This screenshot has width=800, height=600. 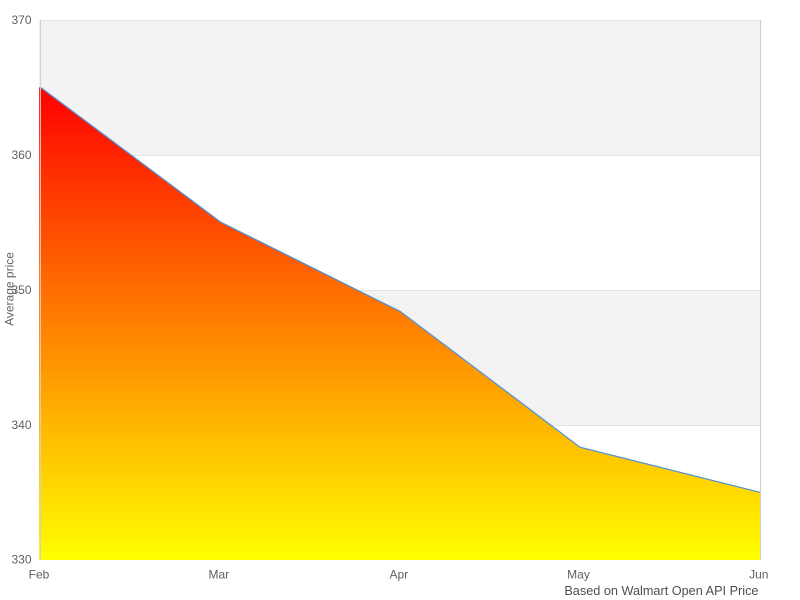 I want to click on svg-text:Based on Walmart Open API Pric: Based on Walmart Open API Price, so click(x=661, y=591).